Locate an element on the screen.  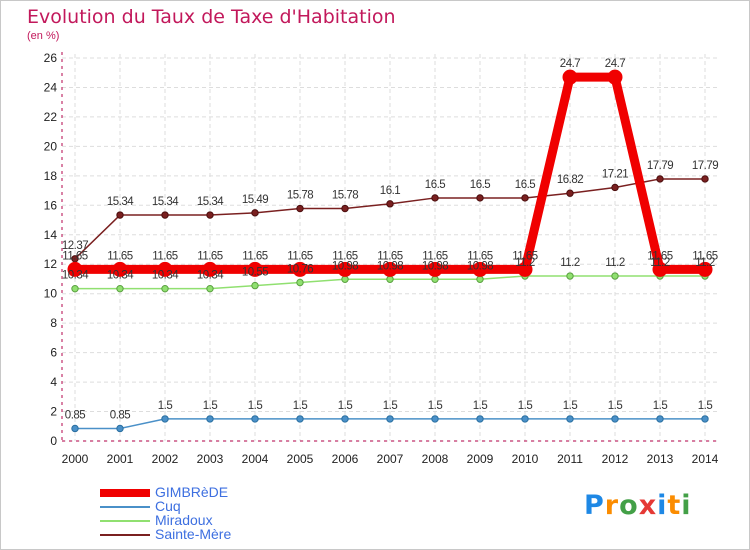
chart-subtitle: (en %) is located at coordinates (43, 36).